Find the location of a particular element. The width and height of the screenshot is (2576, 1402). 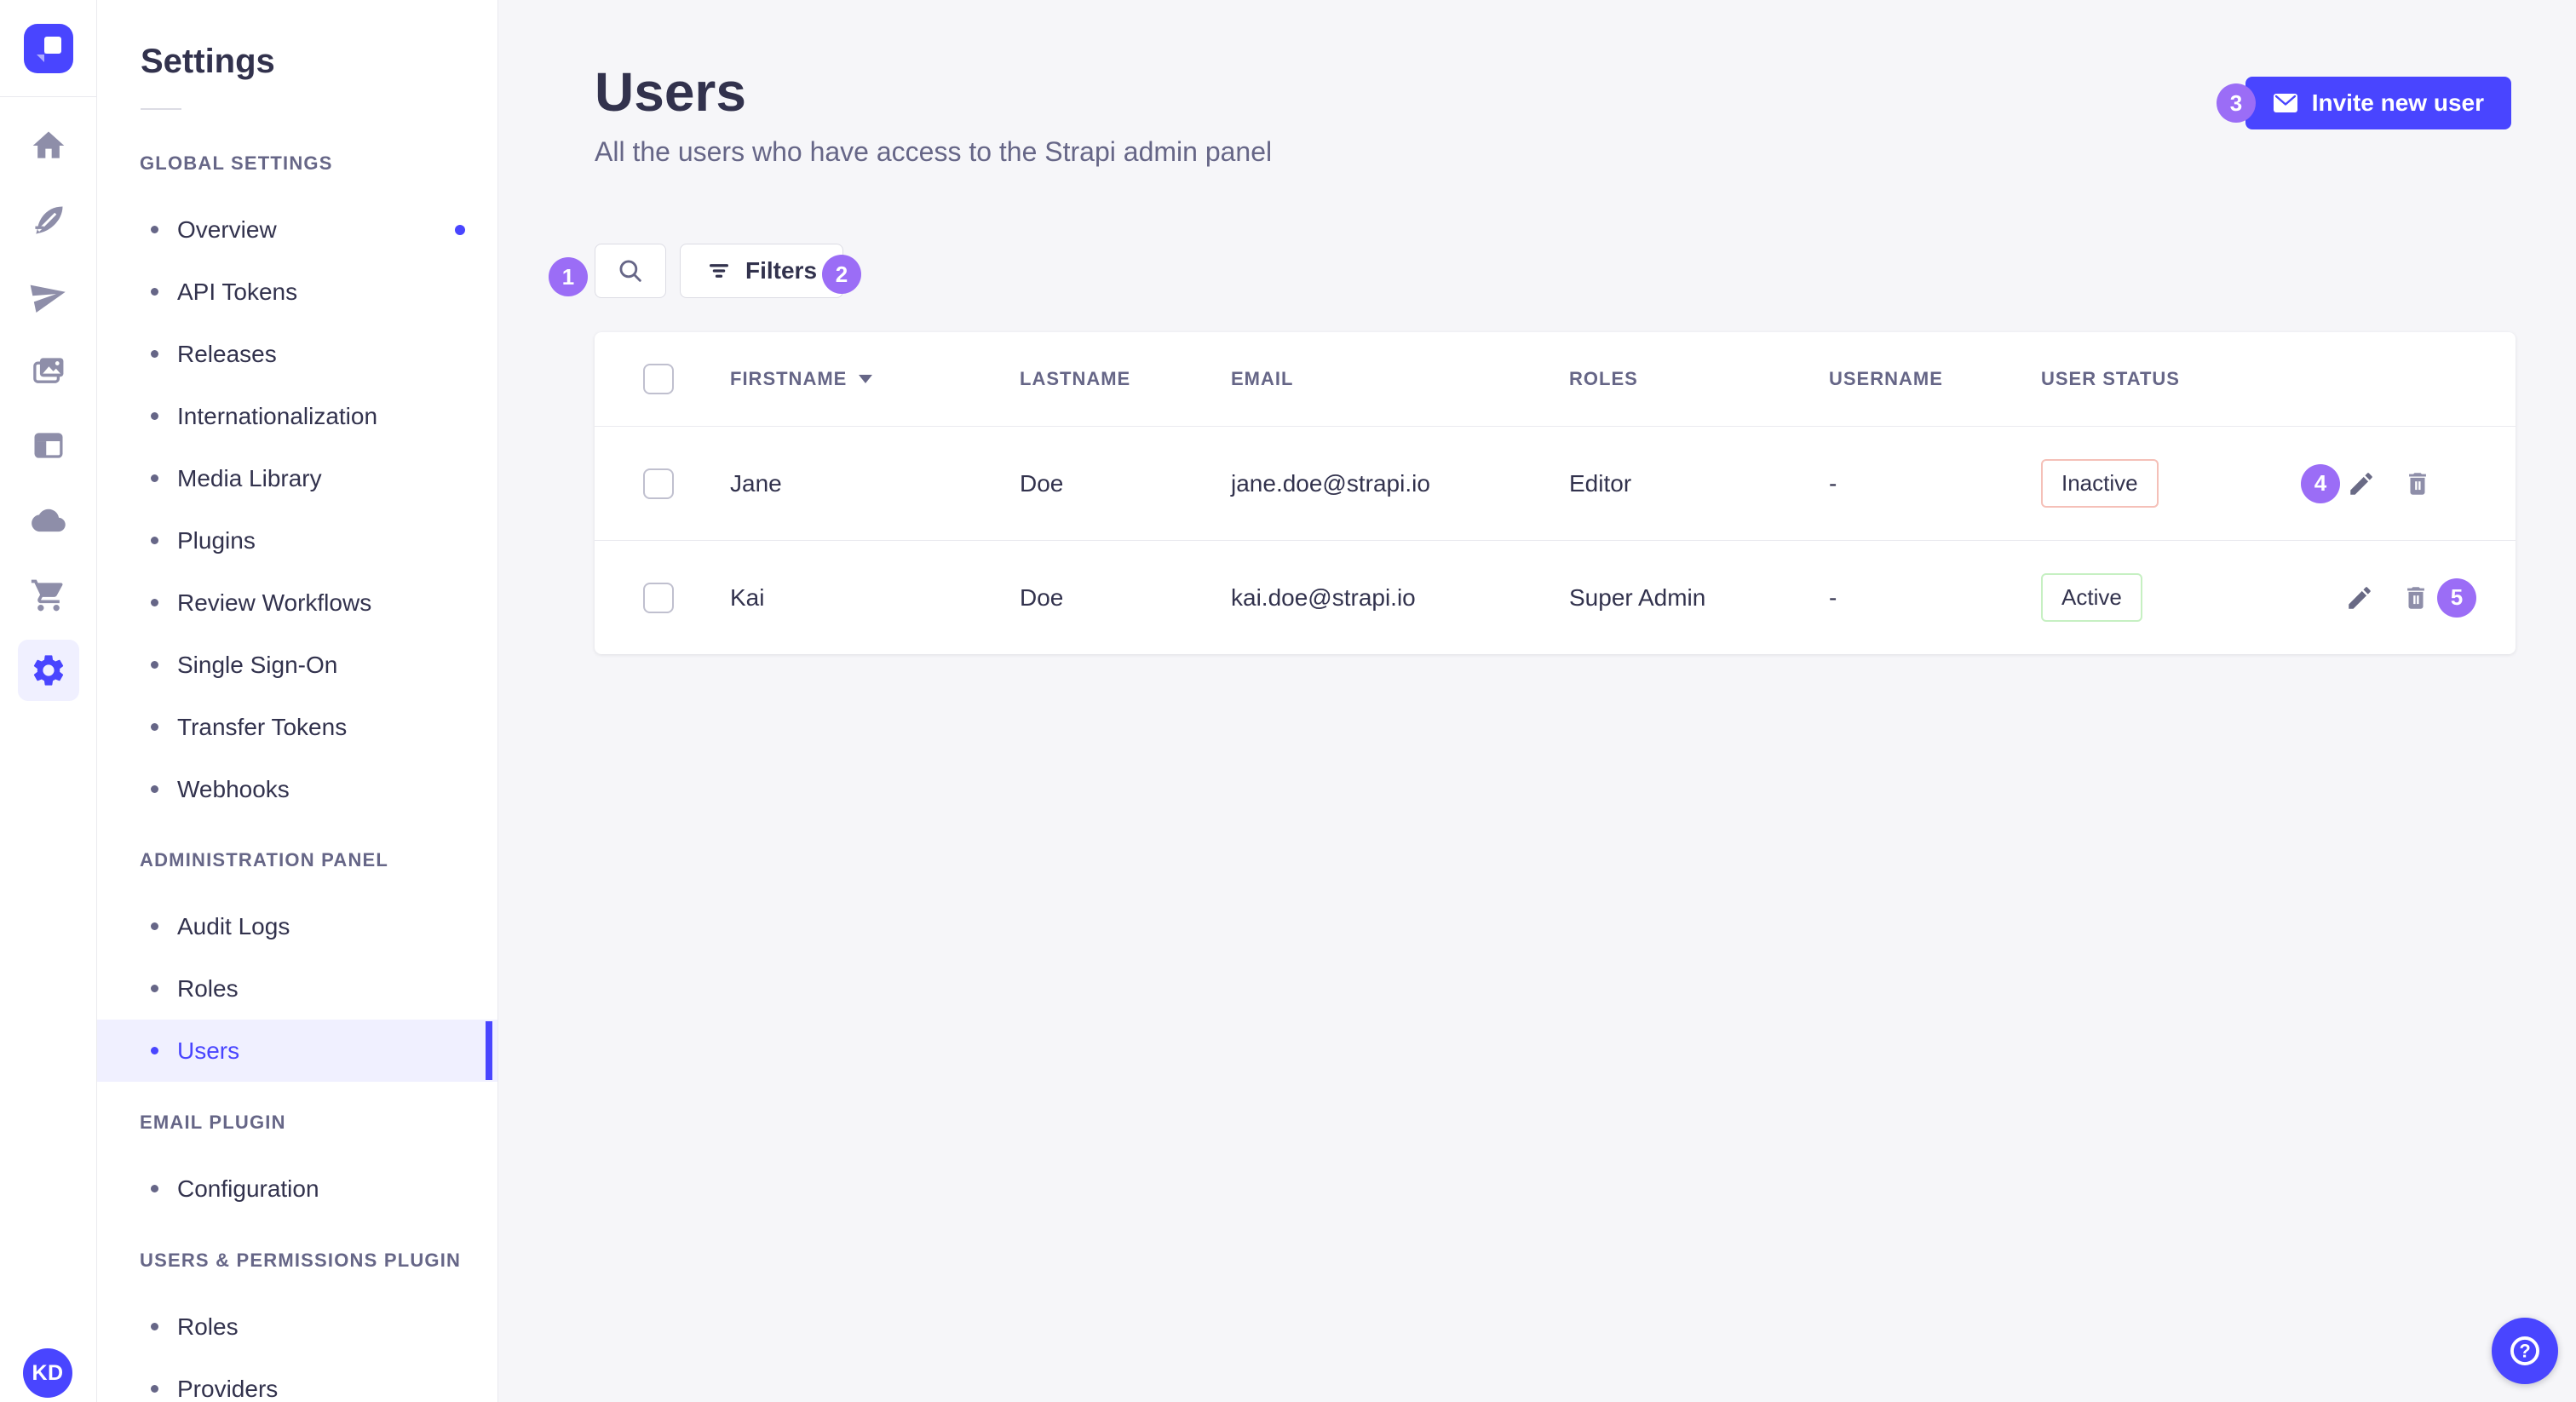

filters-button: Filters is located at coordinates (762, 271).